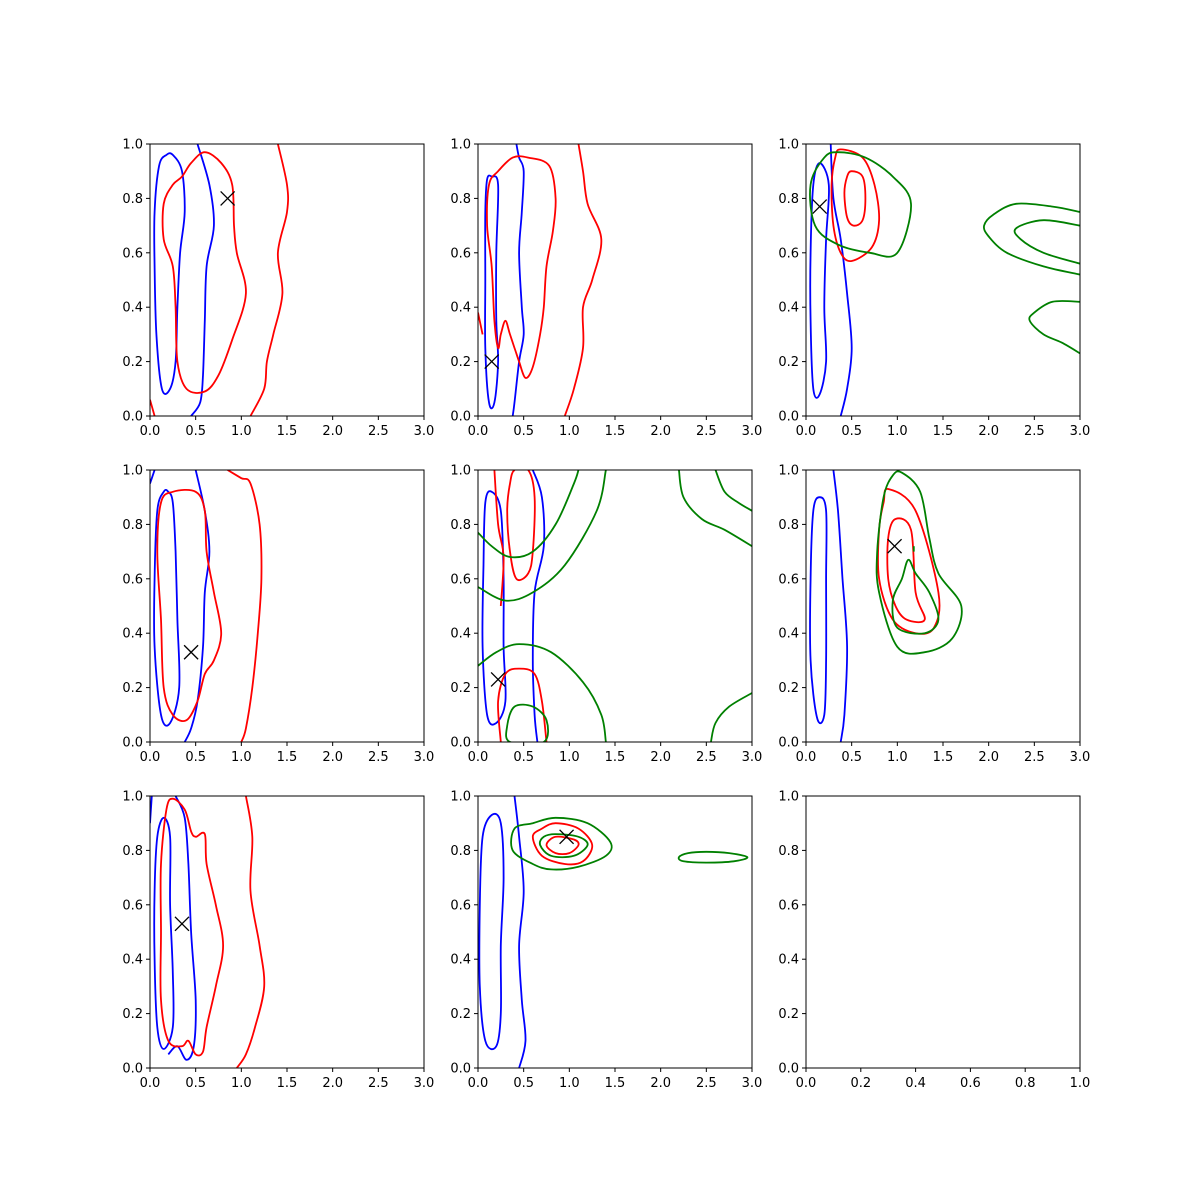  What do you see at coordinates (606, 615) in the screenshot?
I see `subplot-5: 0.0 0.5 1.0 1.5 2.0 2.5 3.0 0.0 0.2 0.4 0.6 0.8 1.0` at bounding box center [606, 615].